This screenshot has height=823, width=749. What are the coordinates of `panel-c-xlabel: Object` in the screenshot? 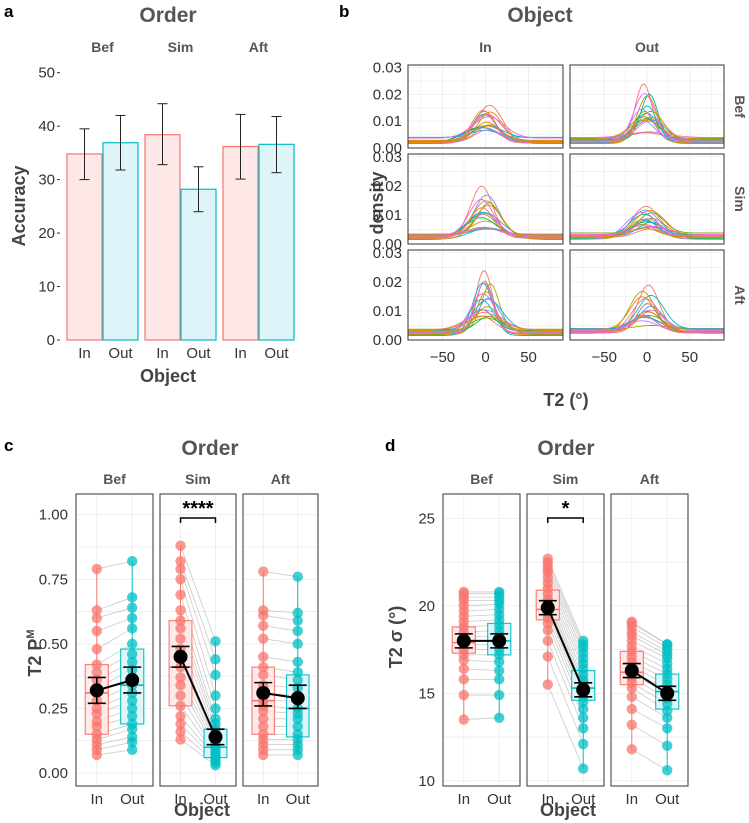 It's located at (202, 810).